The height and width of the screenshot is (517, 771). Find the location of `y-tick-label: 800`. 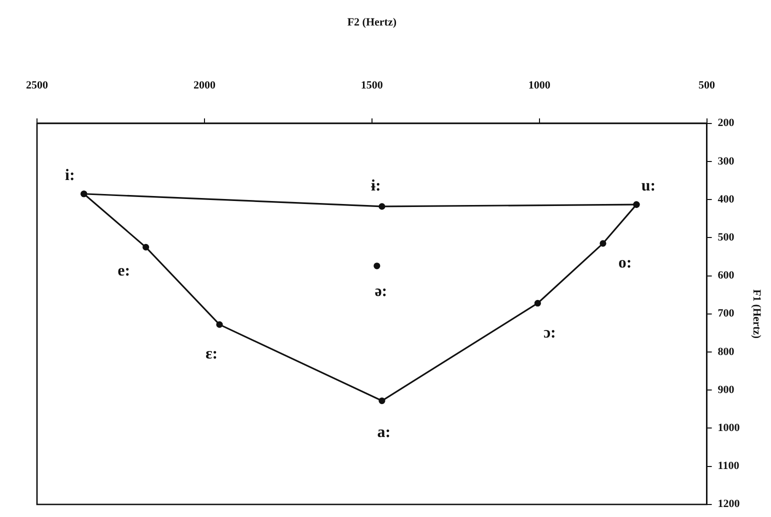

y-tick-label: 800 is located at coordinates (726, 352).